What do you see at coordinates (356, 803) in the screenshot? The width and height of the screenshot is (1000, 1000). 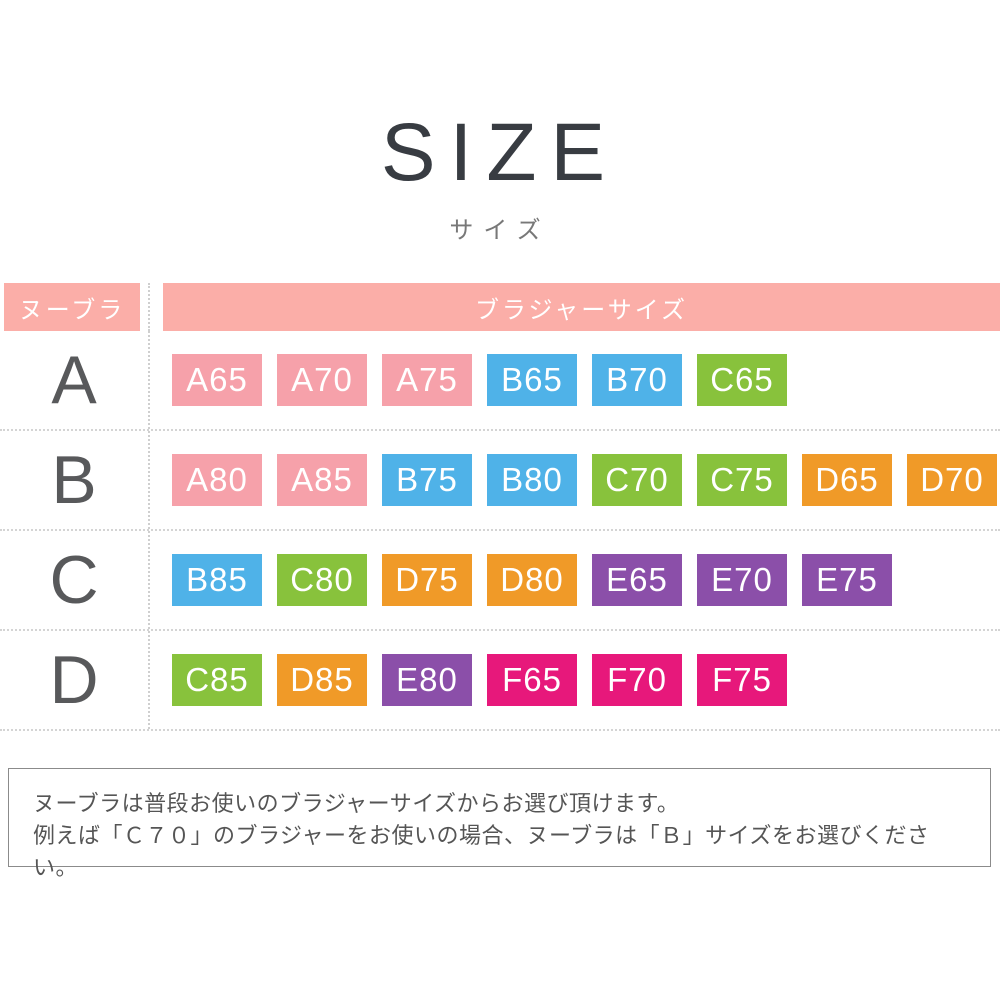 I see `note-line-1: ヌーブラは普段お使いのブラジャーサイズからお選び頂けます。` at bounding box center [356, 803].